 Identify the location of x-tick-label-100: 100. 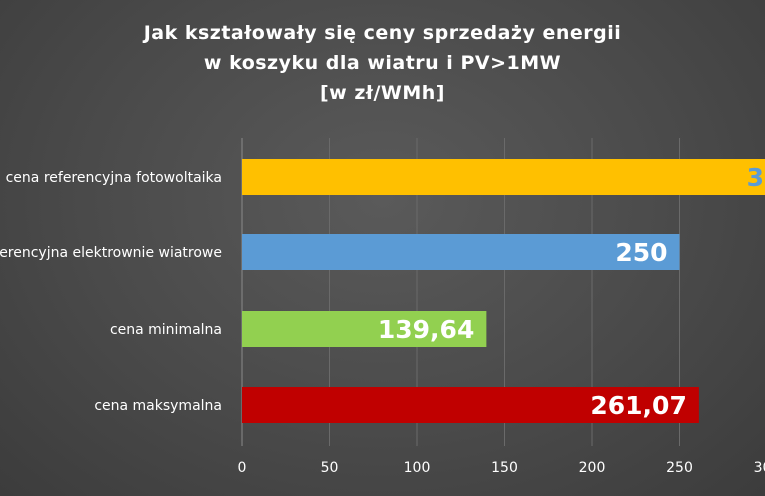
(417, 468).